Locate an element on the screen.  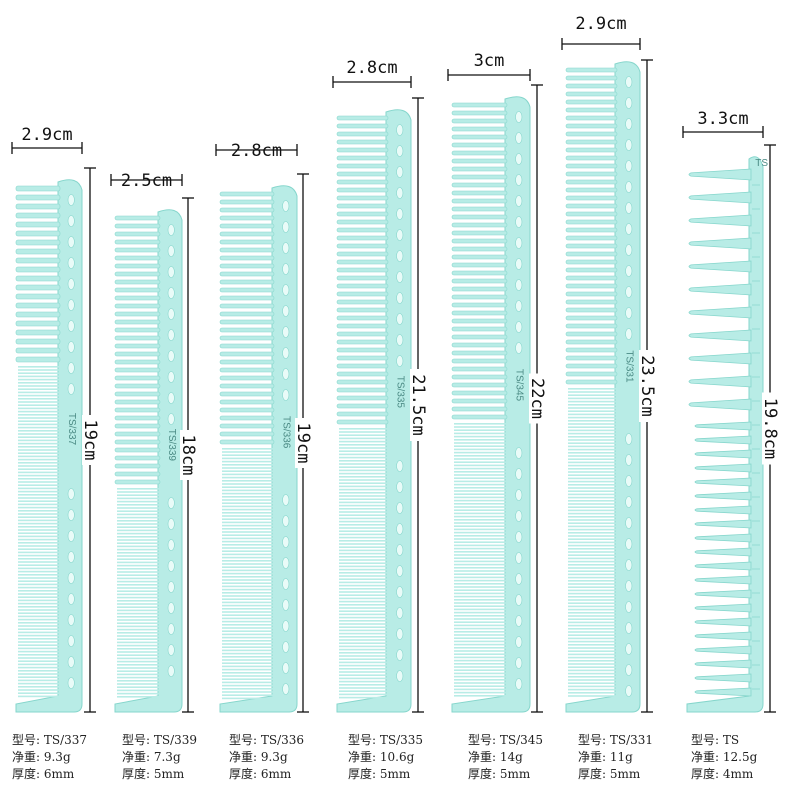
length-dimension: 18cm is located at coordinates (189, 455).